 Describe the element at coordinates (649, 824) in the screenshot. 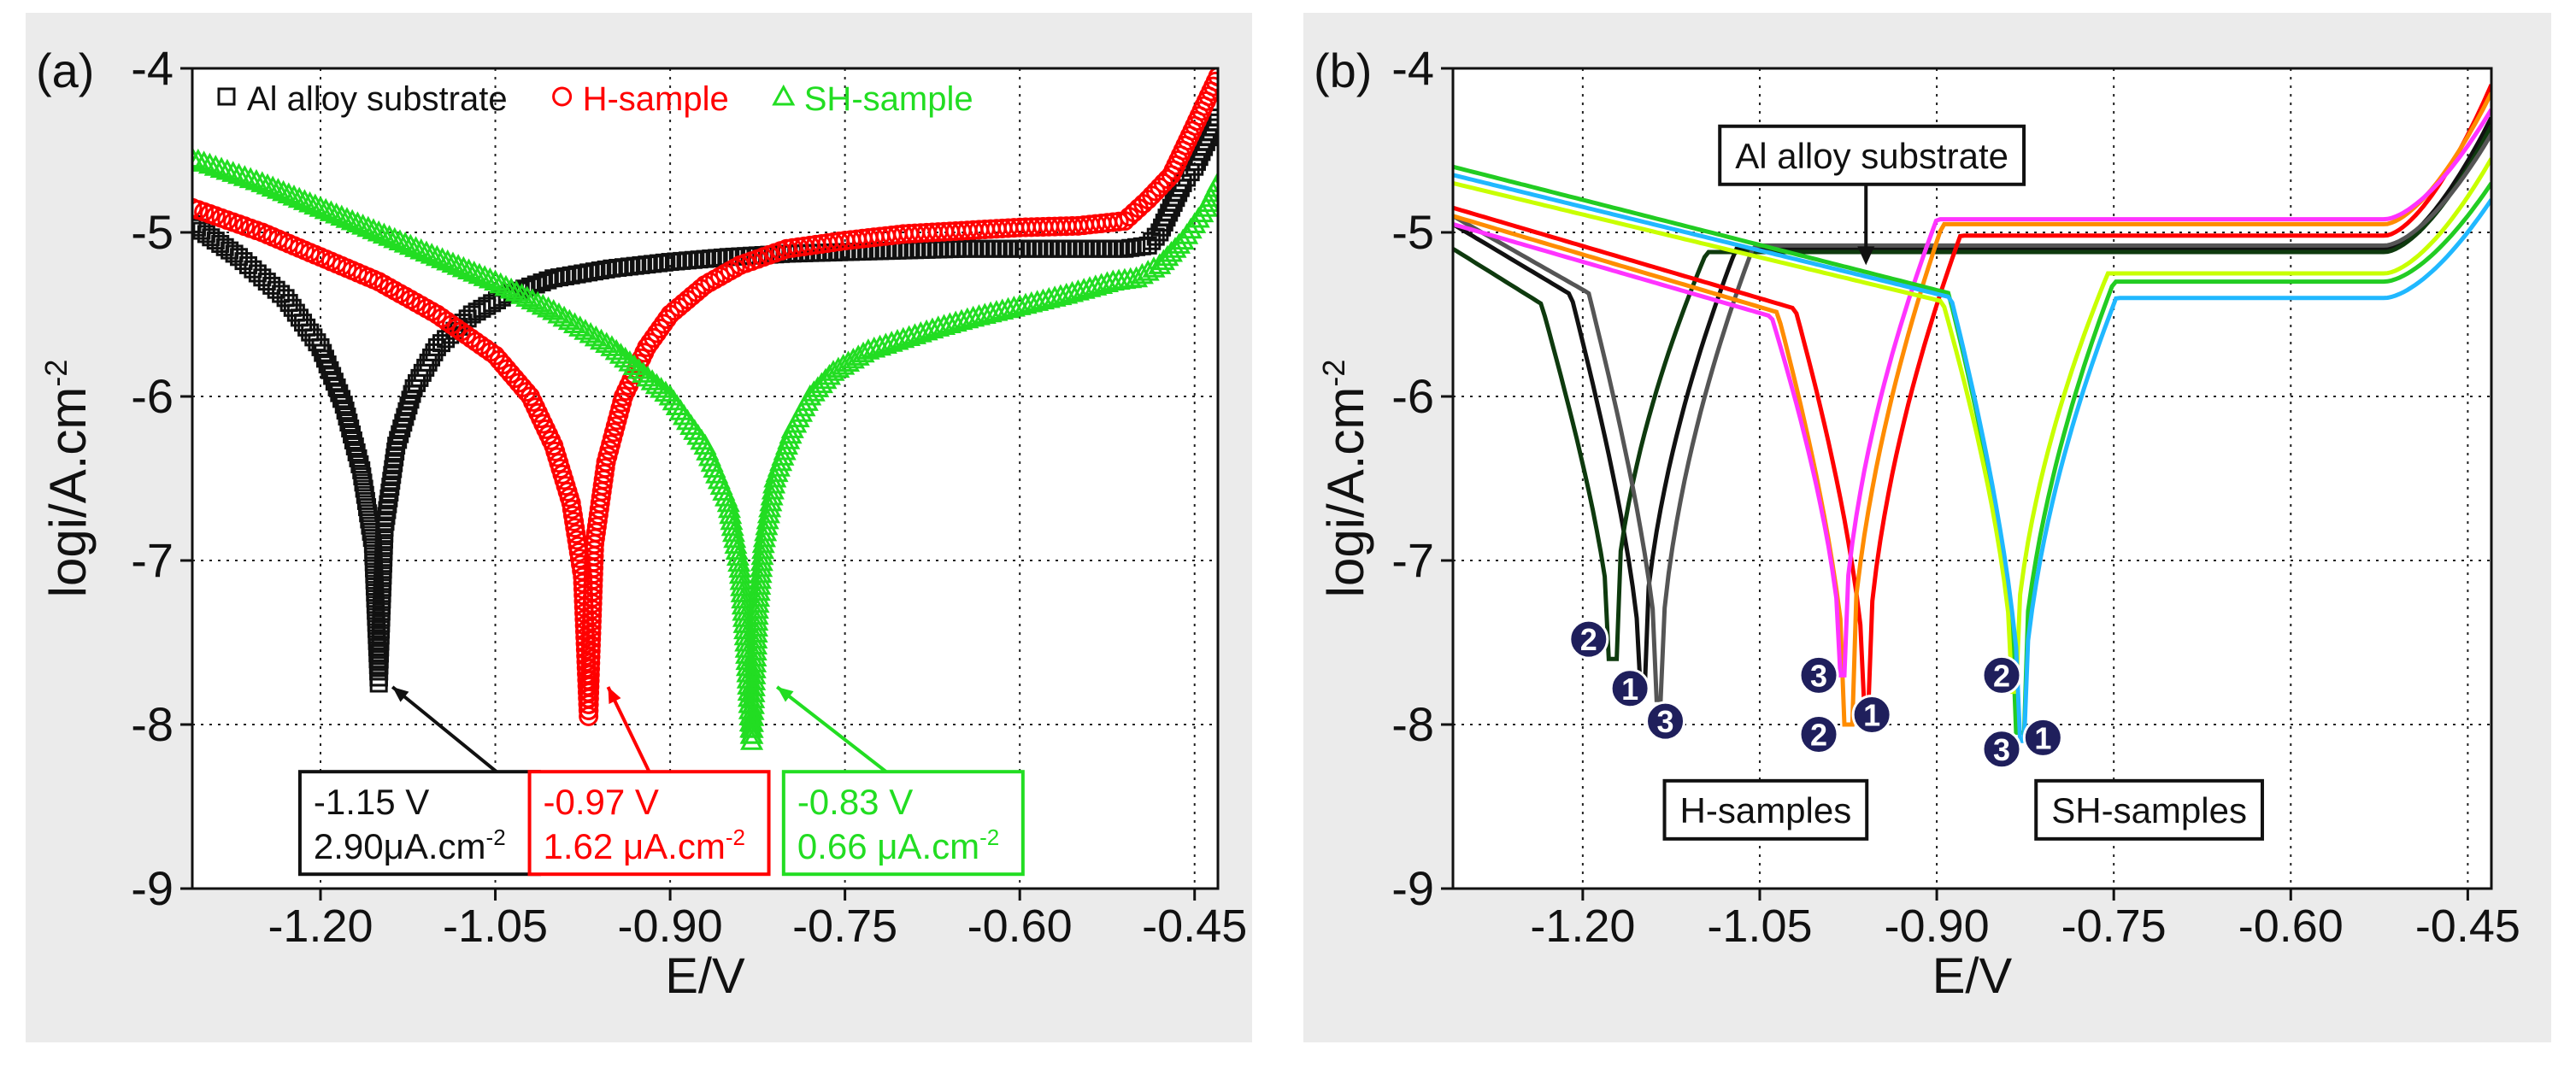

I see `annotation-box` at that location.